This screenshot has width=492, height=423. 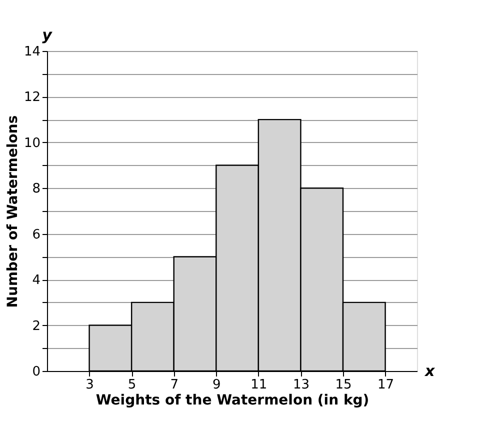 What do you see at coordinates (36, 326) in the screenshot?
I see `y-tick-label: 2` at bounding box center [36, 326].